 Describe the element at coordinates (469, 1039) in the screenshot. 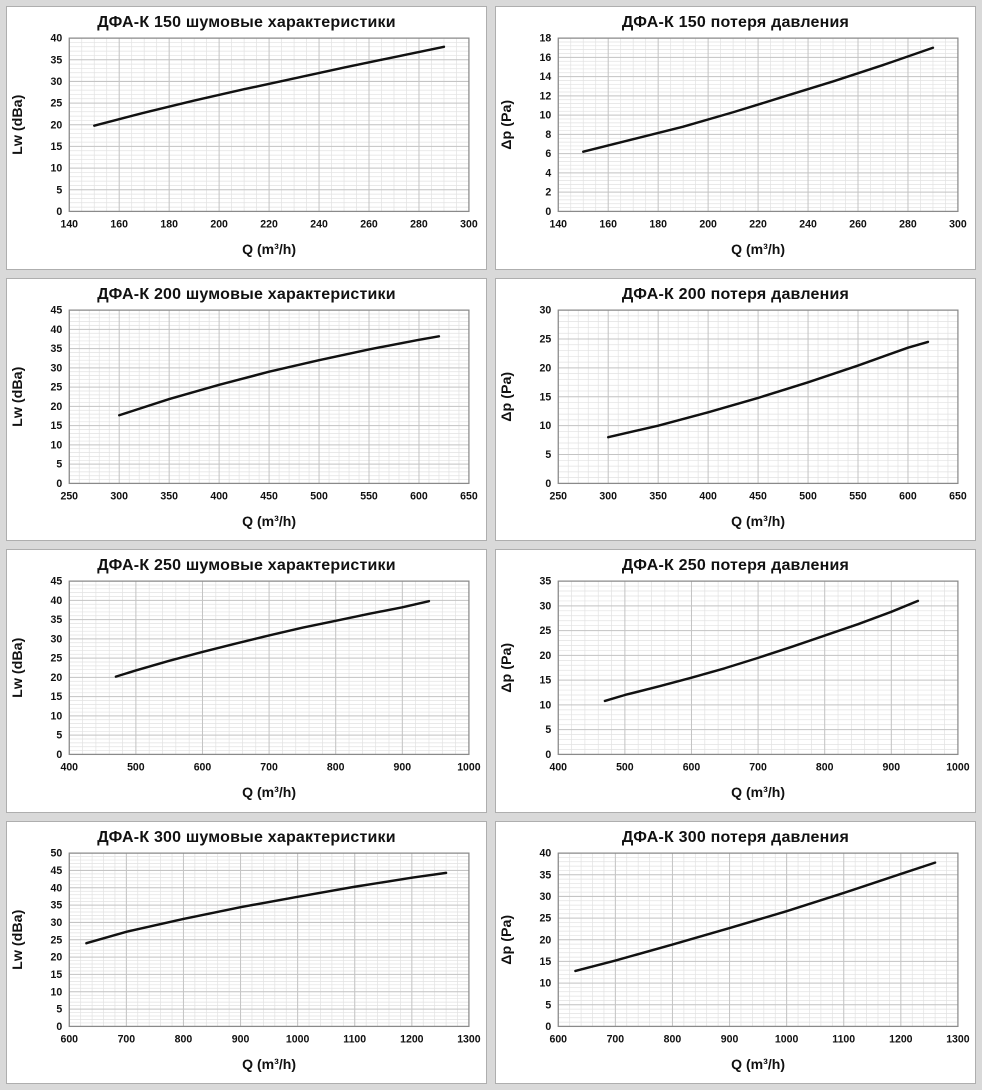

I see `svg-text: 1300` at that location.